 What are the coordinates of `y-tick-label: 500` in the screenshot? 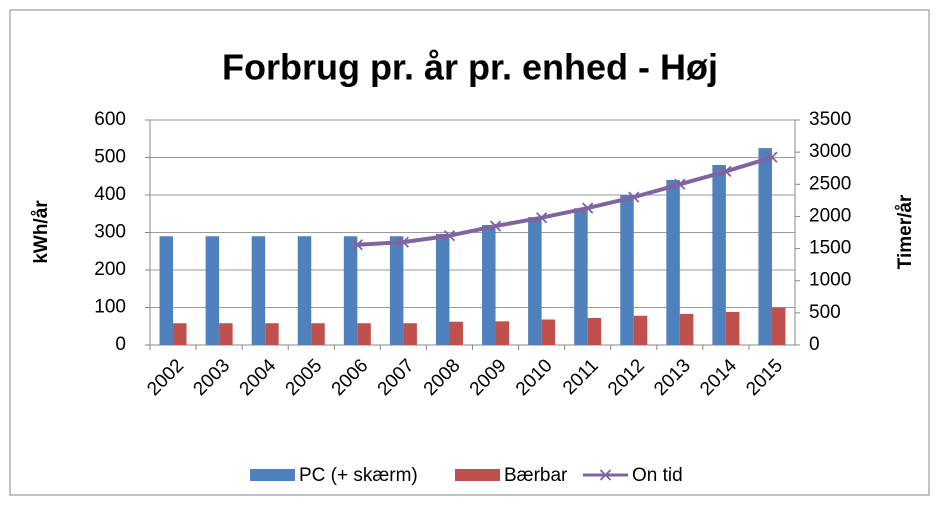 It's located at (110, 157).